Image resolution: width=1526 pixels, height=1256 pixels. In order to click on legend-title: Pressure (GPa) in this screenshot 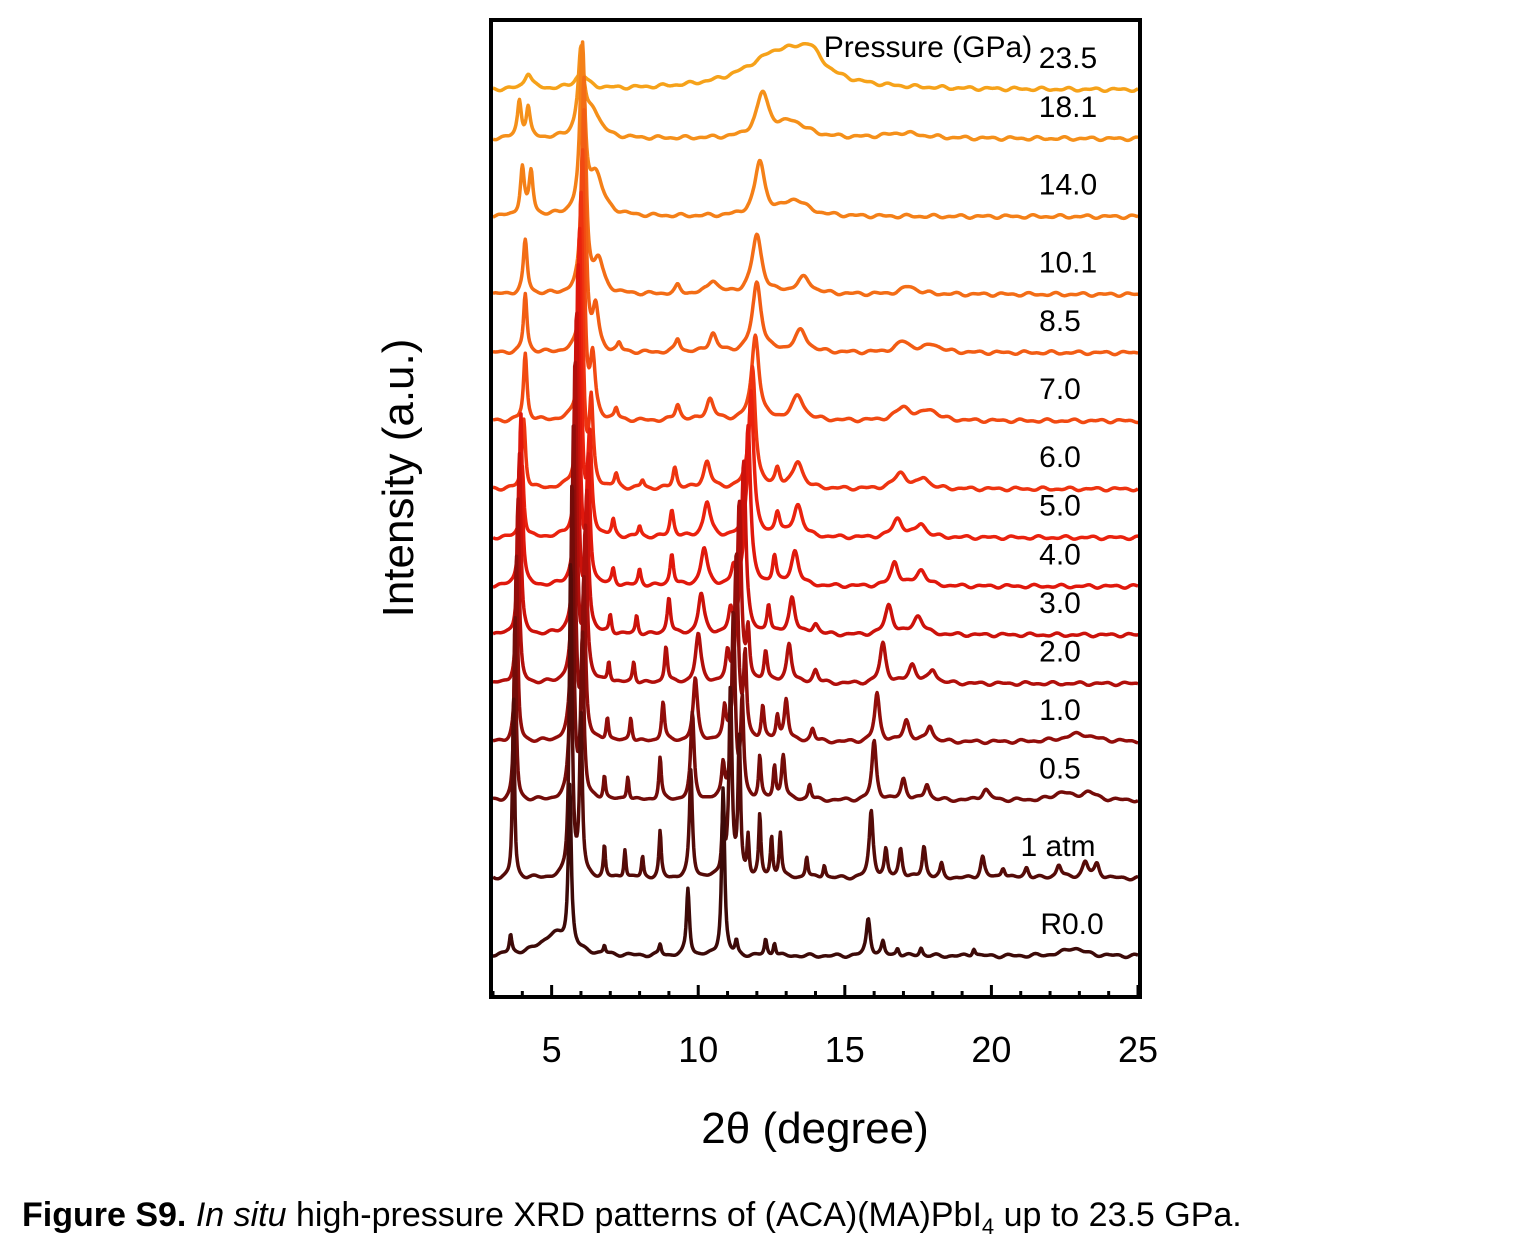, I will do `click(928, 47)`.